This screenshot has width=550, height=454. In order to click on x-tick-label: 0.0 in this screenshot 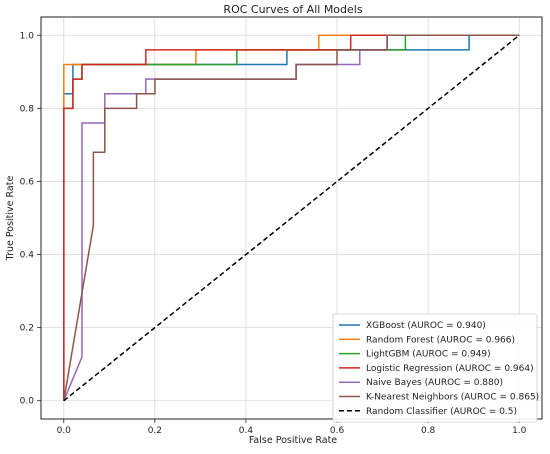, I will do `click(64, 431)`.